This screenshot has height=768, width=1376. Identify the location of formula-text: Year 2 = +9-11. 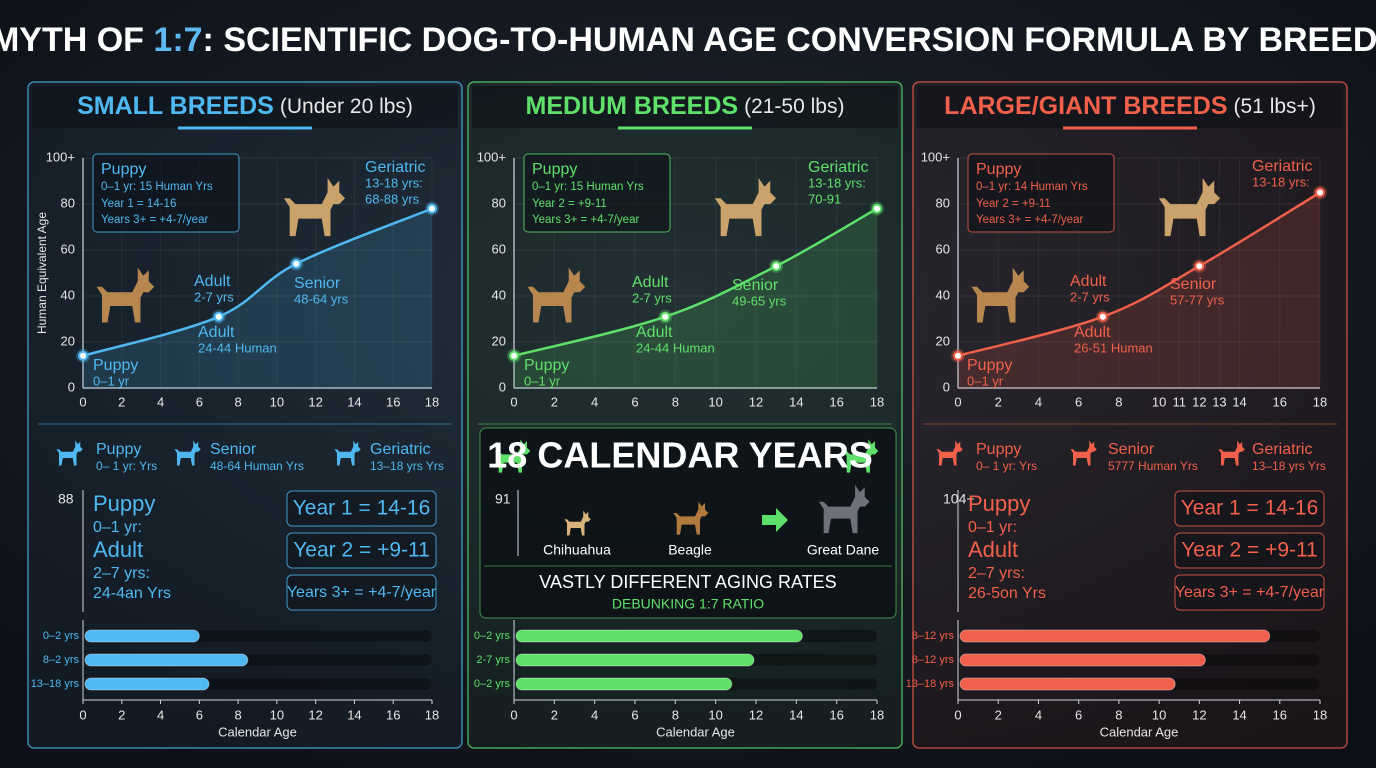
(1249, 550).